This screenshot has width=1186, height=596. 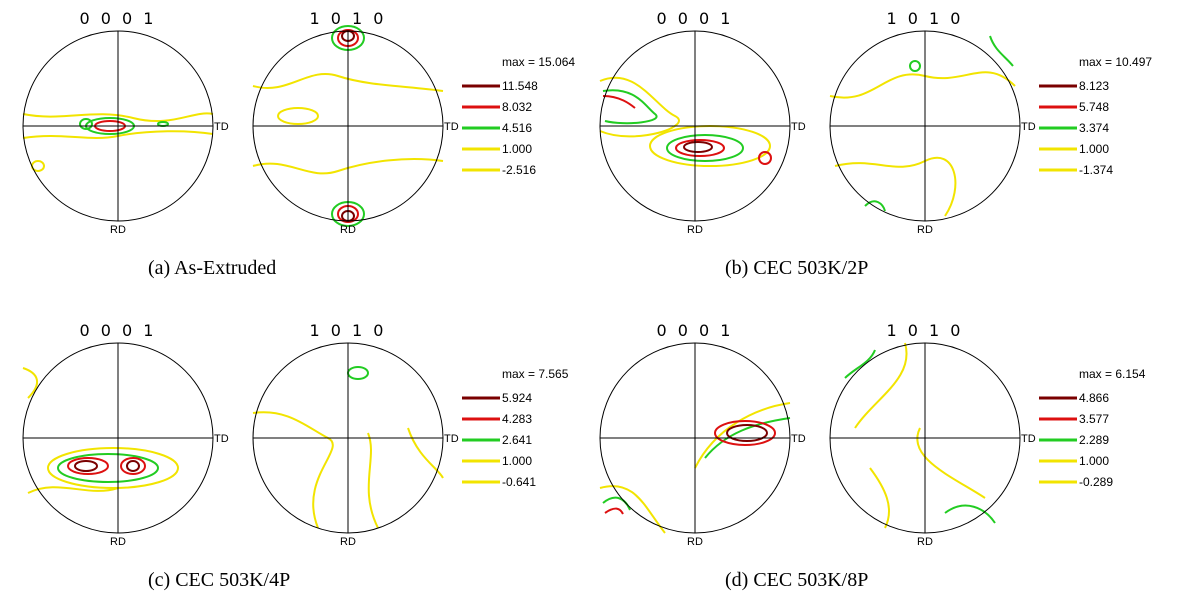 What do you see at coordinates (538, 62) in the screenshot?
I see `legend-max: max = 15.064` at bounding box center [538, 62].